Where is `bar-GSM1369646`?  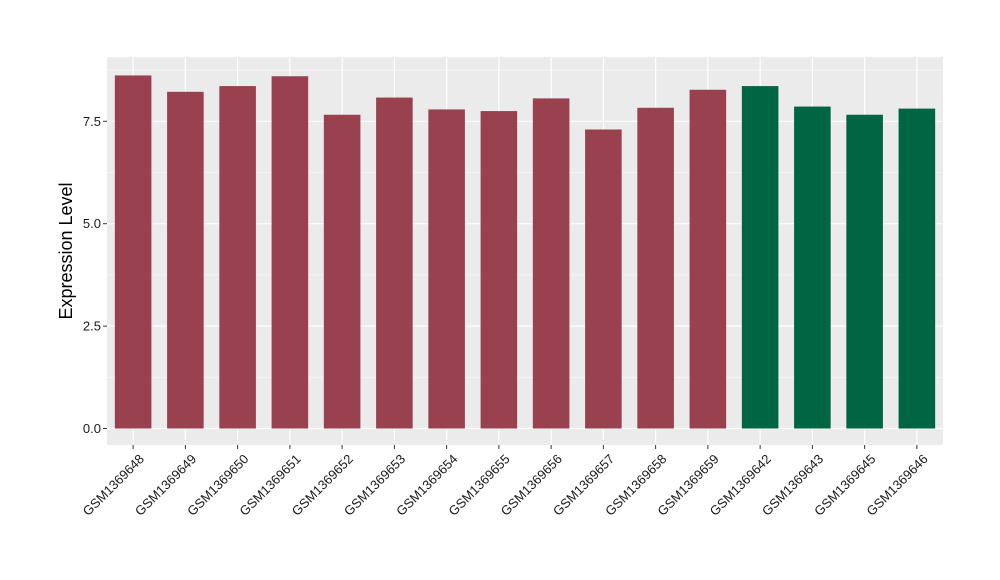 bar-GSM1369646 is located at coordinates (917, 268).